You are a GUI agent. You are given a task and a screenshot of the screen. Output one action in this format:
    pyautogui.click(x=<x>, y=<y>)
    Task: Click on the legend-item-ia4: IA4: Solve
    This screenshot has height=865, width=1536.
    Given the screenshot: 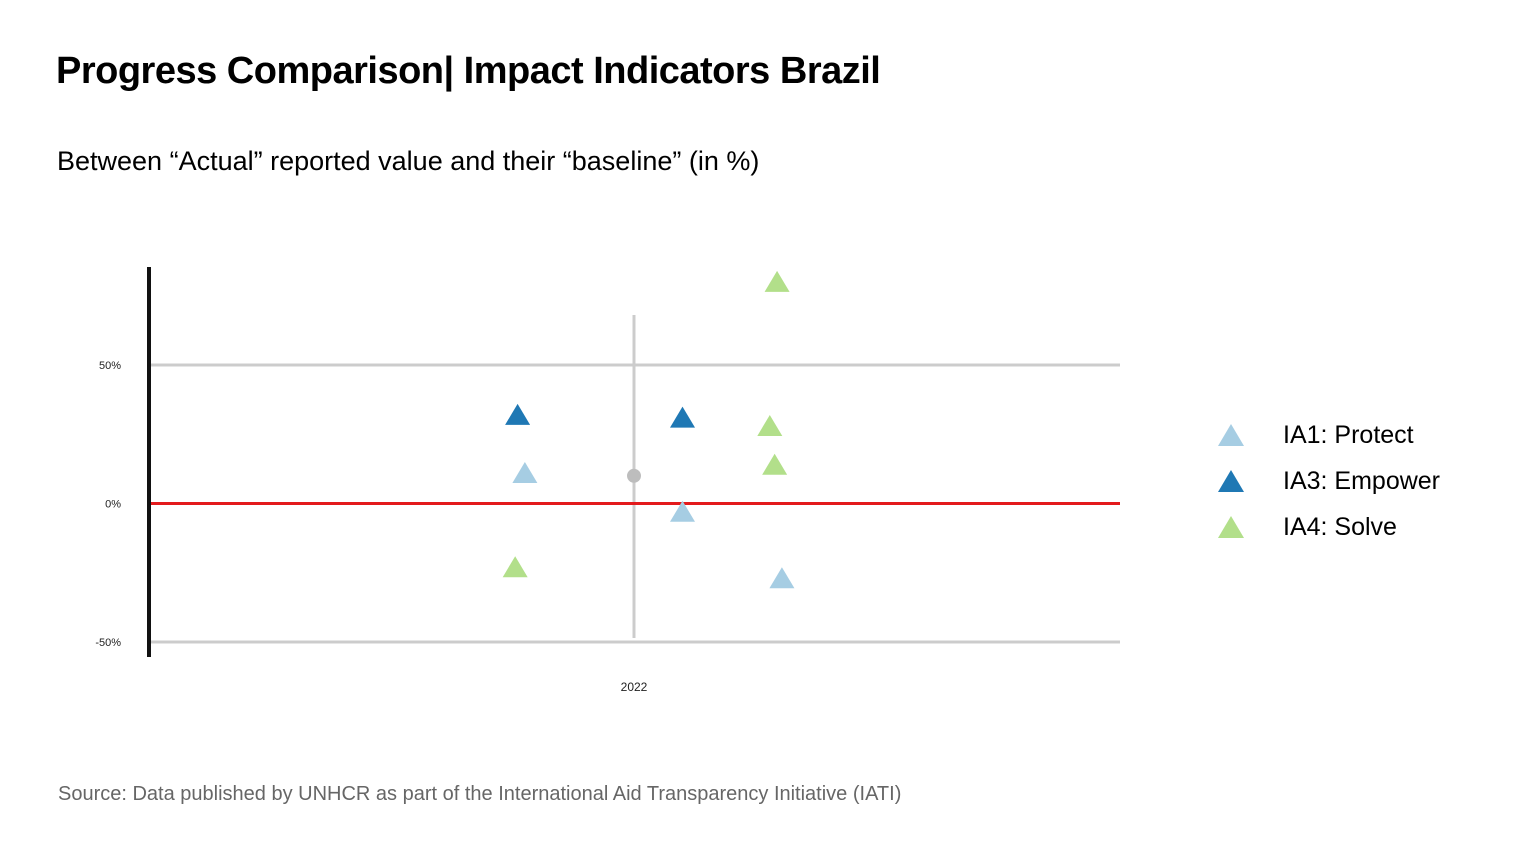 What is the action you would take?
    pyautogui.click(x=1328, y=527)
    